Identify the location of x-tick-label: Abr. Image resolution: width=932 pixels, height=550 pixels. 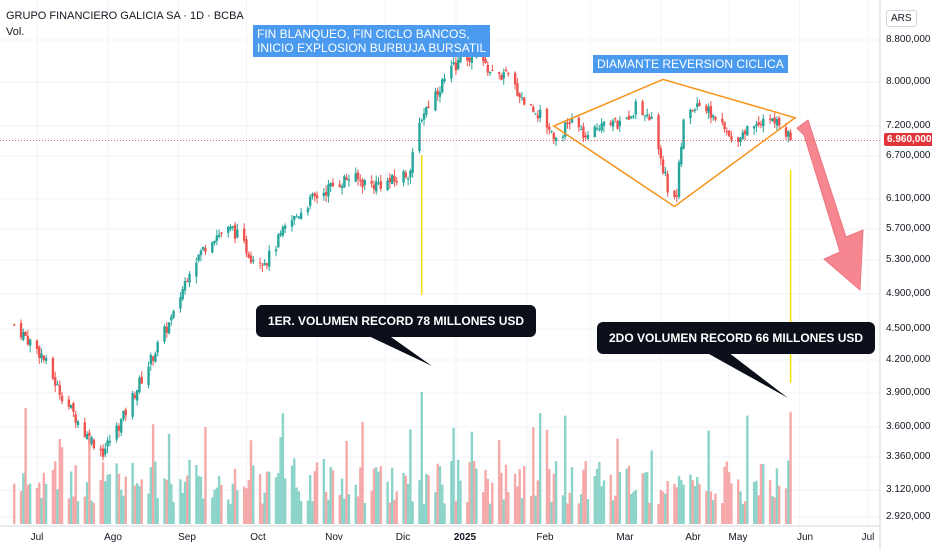
(693, 537).